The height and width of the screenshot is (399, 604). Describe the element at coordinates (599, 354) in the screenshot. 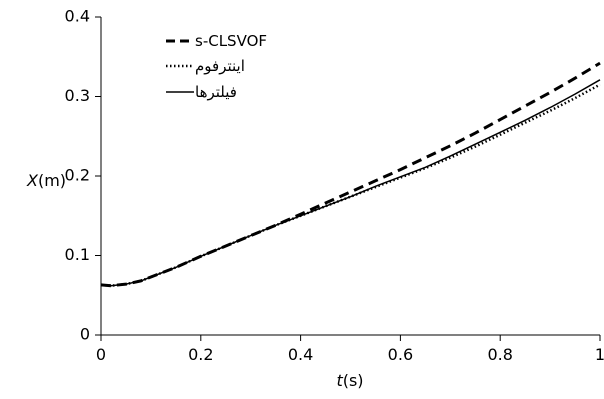

I see `x-tick-label: 1` at that location.